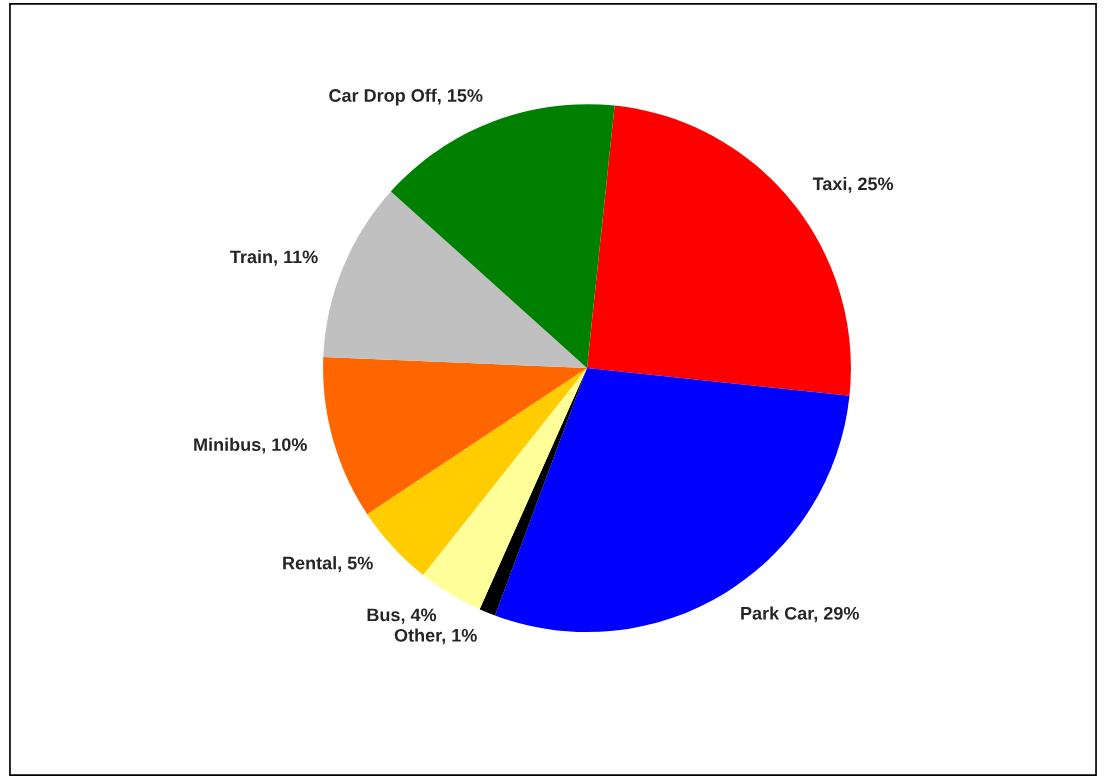 The height and width of the screenshot is (779, 1106). Describe the element at coordinates (800, 614) in the screenshot. I see `slice-label: Park Car, 29%` at that location.